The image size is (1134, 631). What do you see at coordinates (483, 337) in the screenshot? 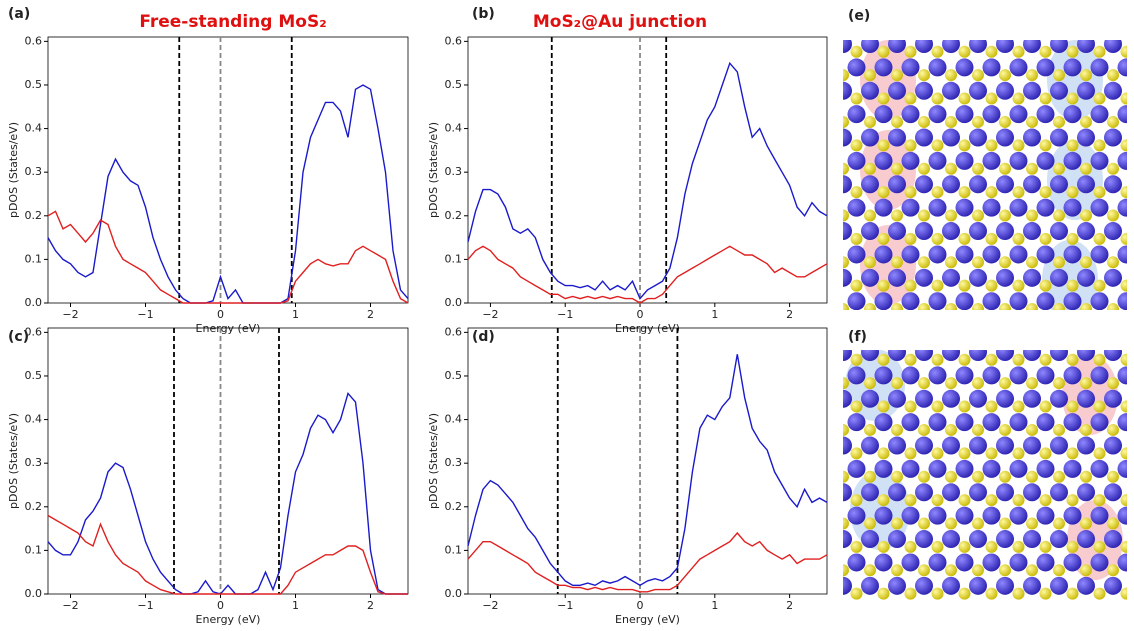
I see `panel-label: (d)` at bounding box center [483, 337].